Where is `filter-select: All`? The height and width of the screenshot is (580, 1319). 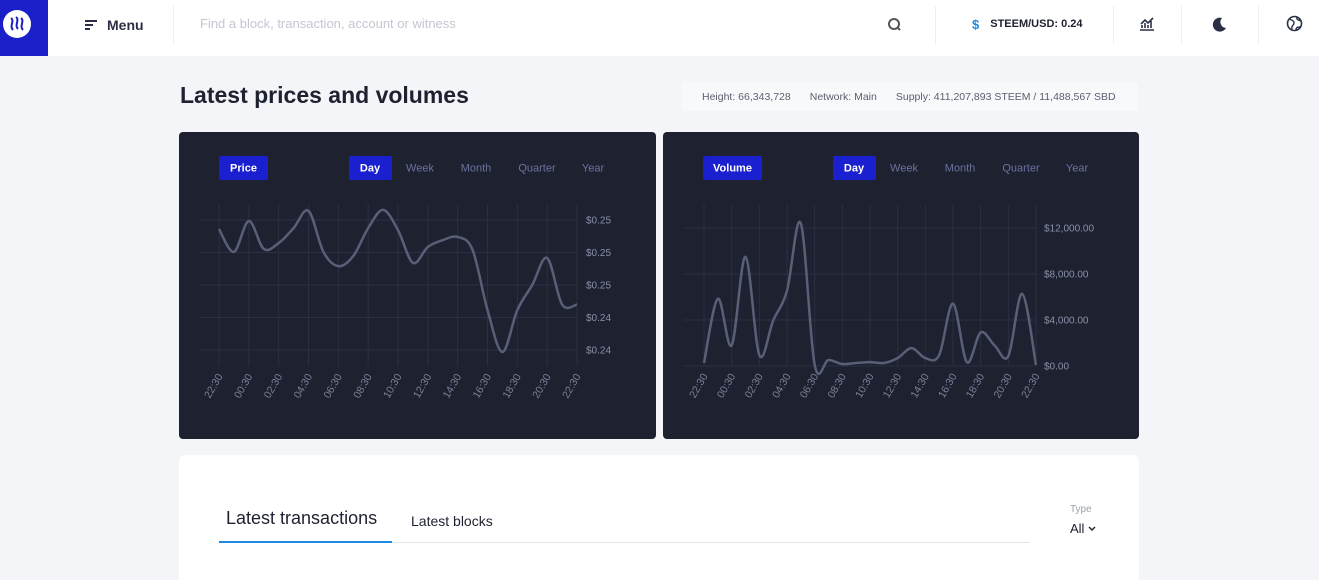 filter-select: All is located at coordinates (1083, 528).